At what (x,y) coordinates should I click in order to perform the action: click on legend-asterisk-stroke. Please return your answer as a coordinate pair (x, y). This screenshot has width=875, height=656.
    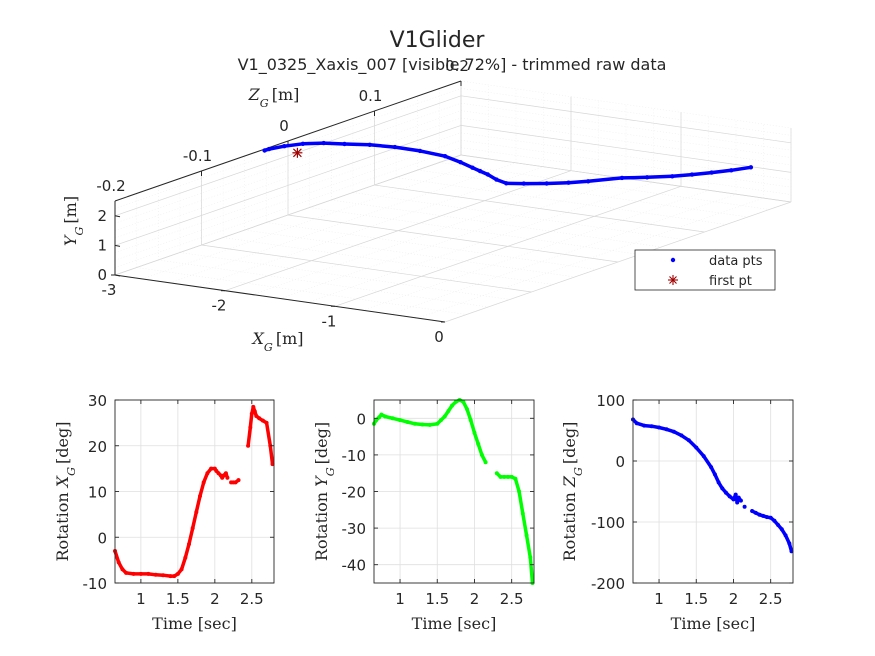
    Looking at the image, I should click on (673, 280).